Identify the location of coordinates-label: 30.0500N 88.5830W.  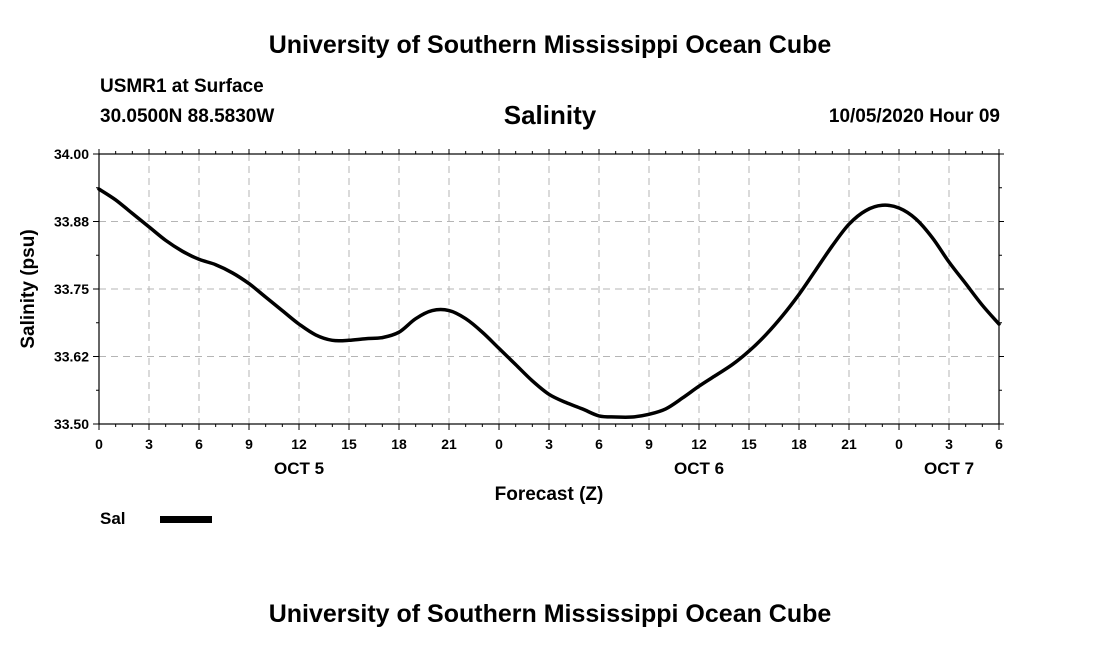
(187, 116).